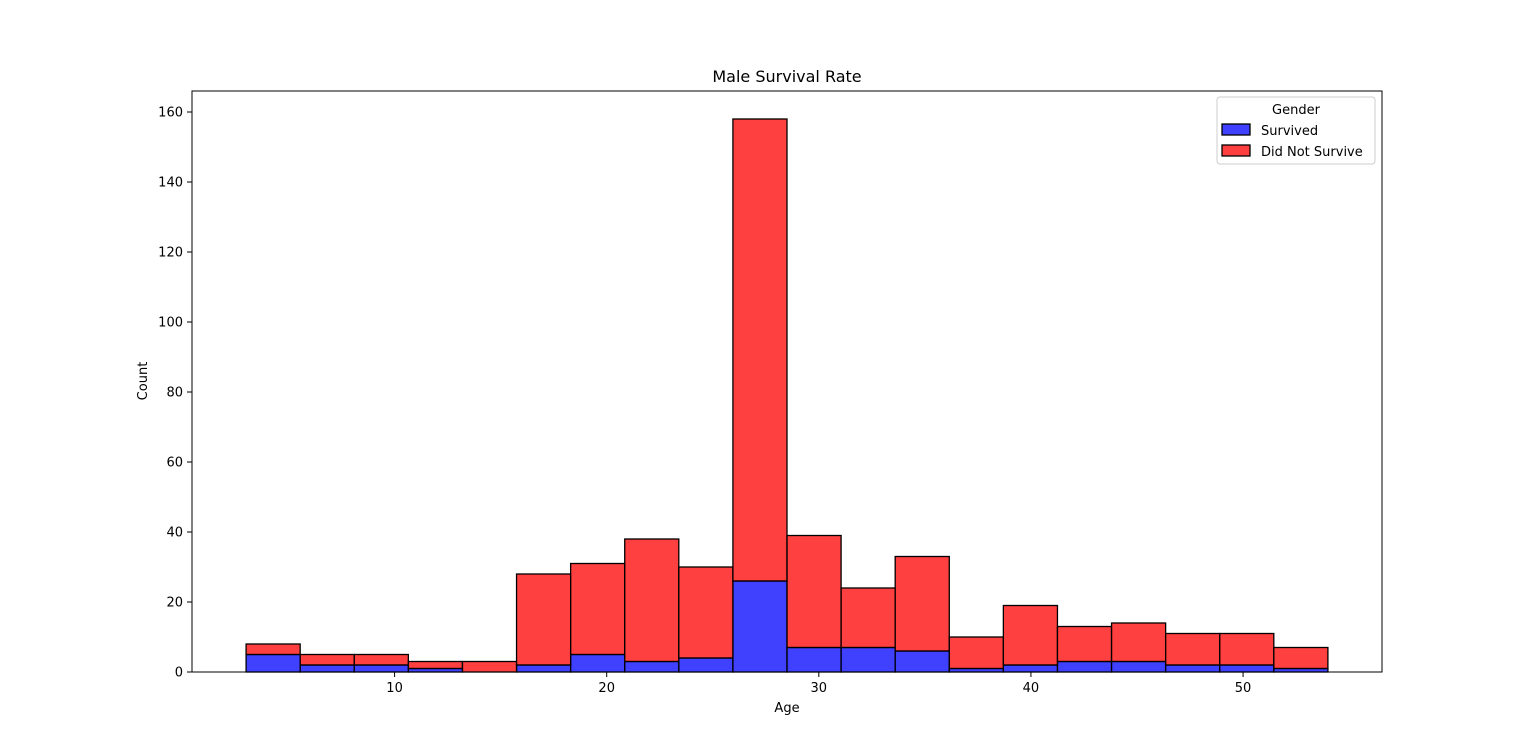 Image resolution: width=1536 pixels, height=754 pixels. What do you see at coordinates (170, 253) in the screenshot?
I see `y-tick-label-120: 120` at bounding box center [170, 253].